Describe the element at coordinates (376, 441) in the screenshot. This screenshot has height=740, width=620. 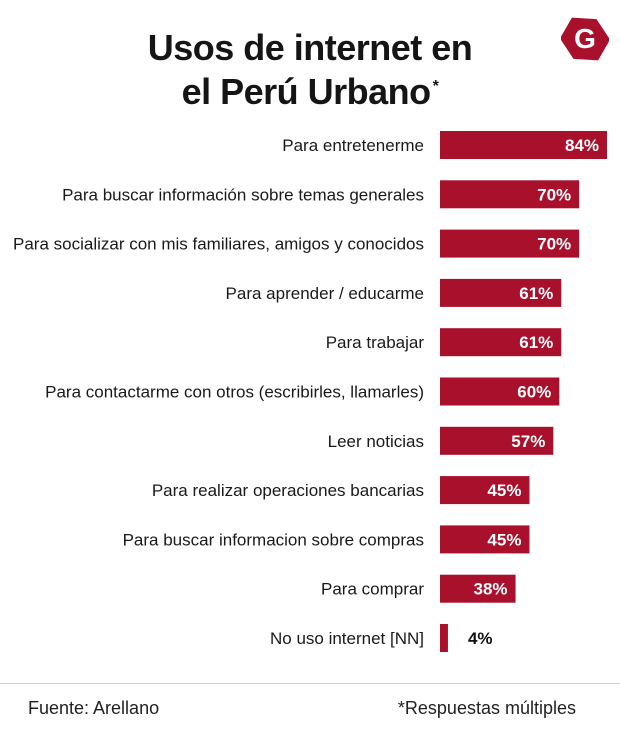
I see `category-label: Leer noticias` at that location.